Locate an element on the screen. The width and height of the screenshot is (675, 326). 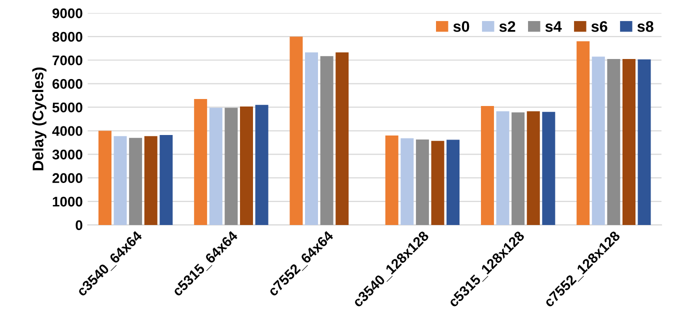
y-tick-label: 8000 is located at coordinates (67, 37).